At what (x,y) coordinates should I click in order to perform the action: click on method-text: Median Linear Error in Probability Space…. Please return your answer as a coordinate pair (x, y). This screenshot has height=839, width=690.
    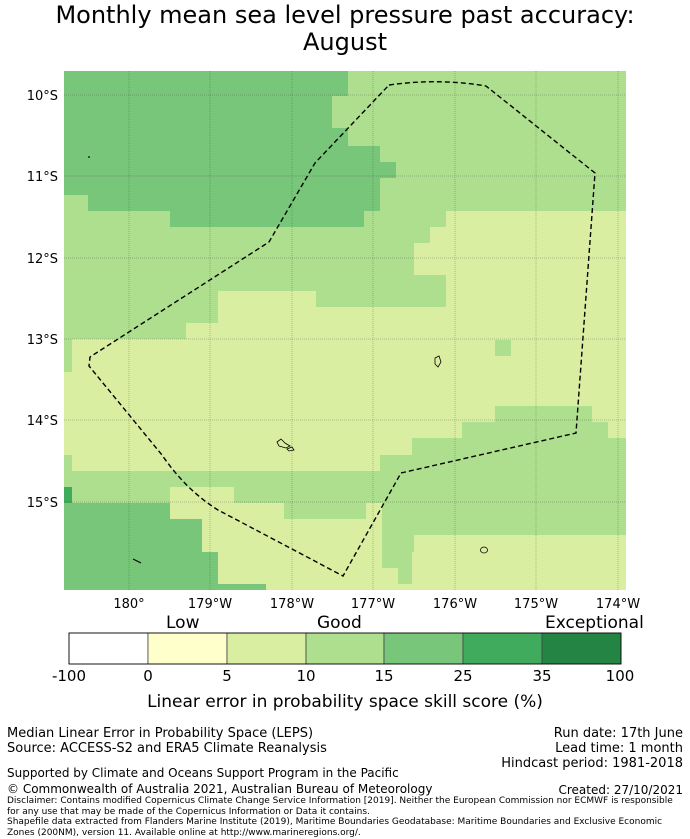
    Looking at the image, I should click on (160, 733).